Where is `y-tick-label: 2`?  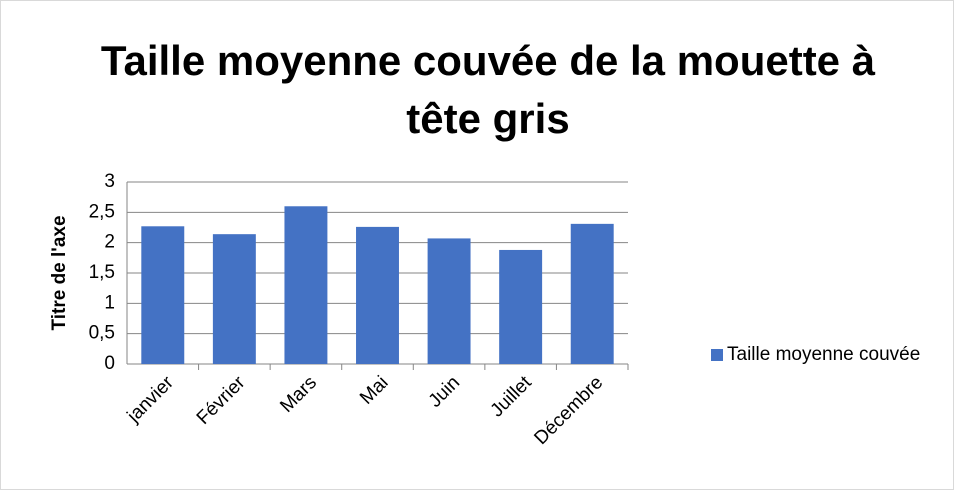 y-tick-label: 2 is located at coordinates (109, 242).